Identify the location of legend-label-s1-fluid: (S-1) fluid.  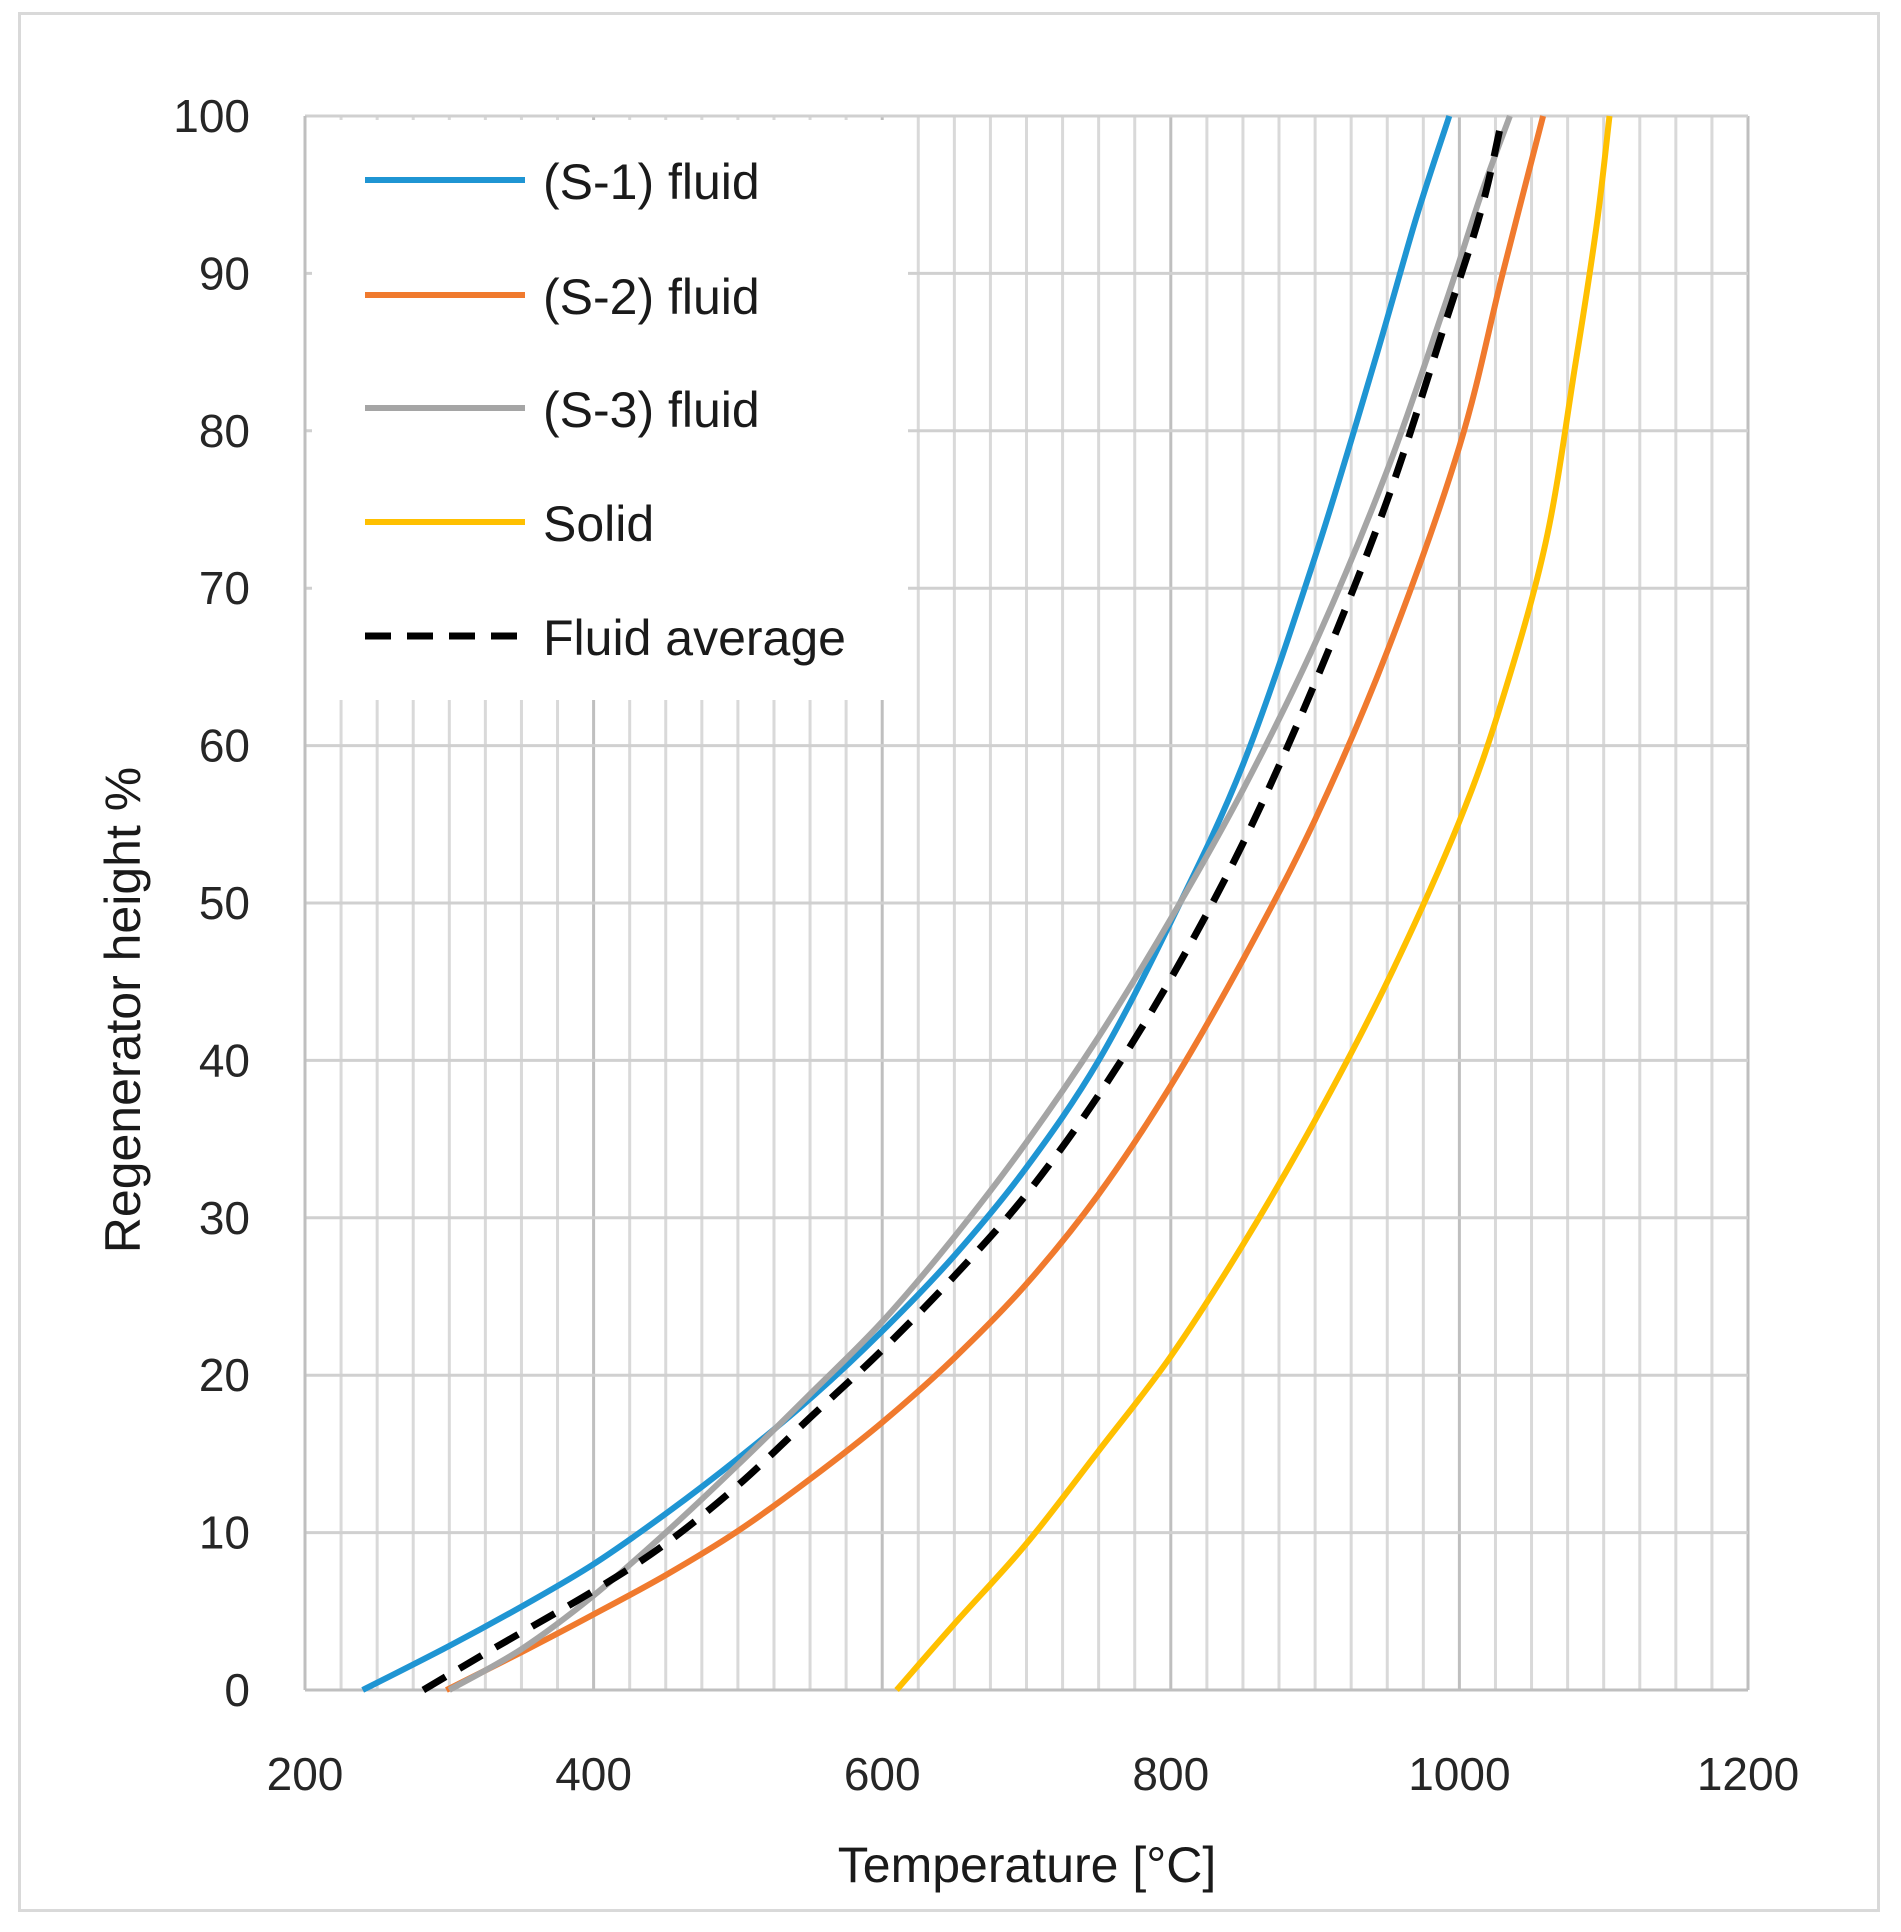
(651, 182).